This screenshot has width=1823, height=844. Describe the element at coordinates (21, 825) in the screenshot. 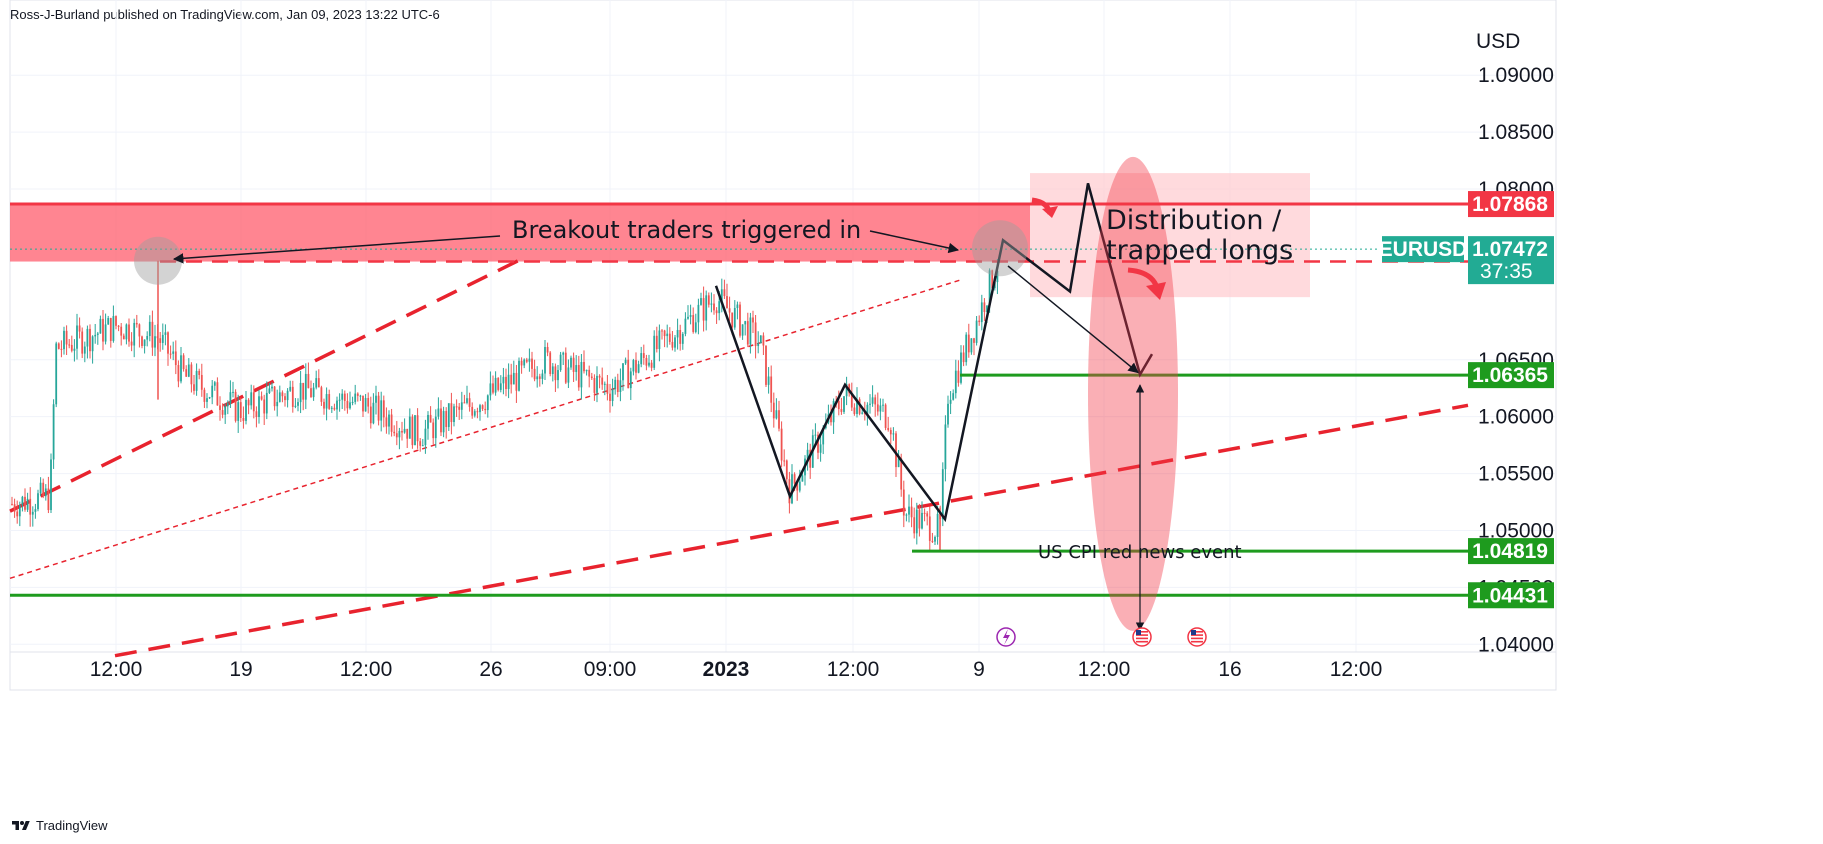

I see `tradingview-logo-icon` at that location.